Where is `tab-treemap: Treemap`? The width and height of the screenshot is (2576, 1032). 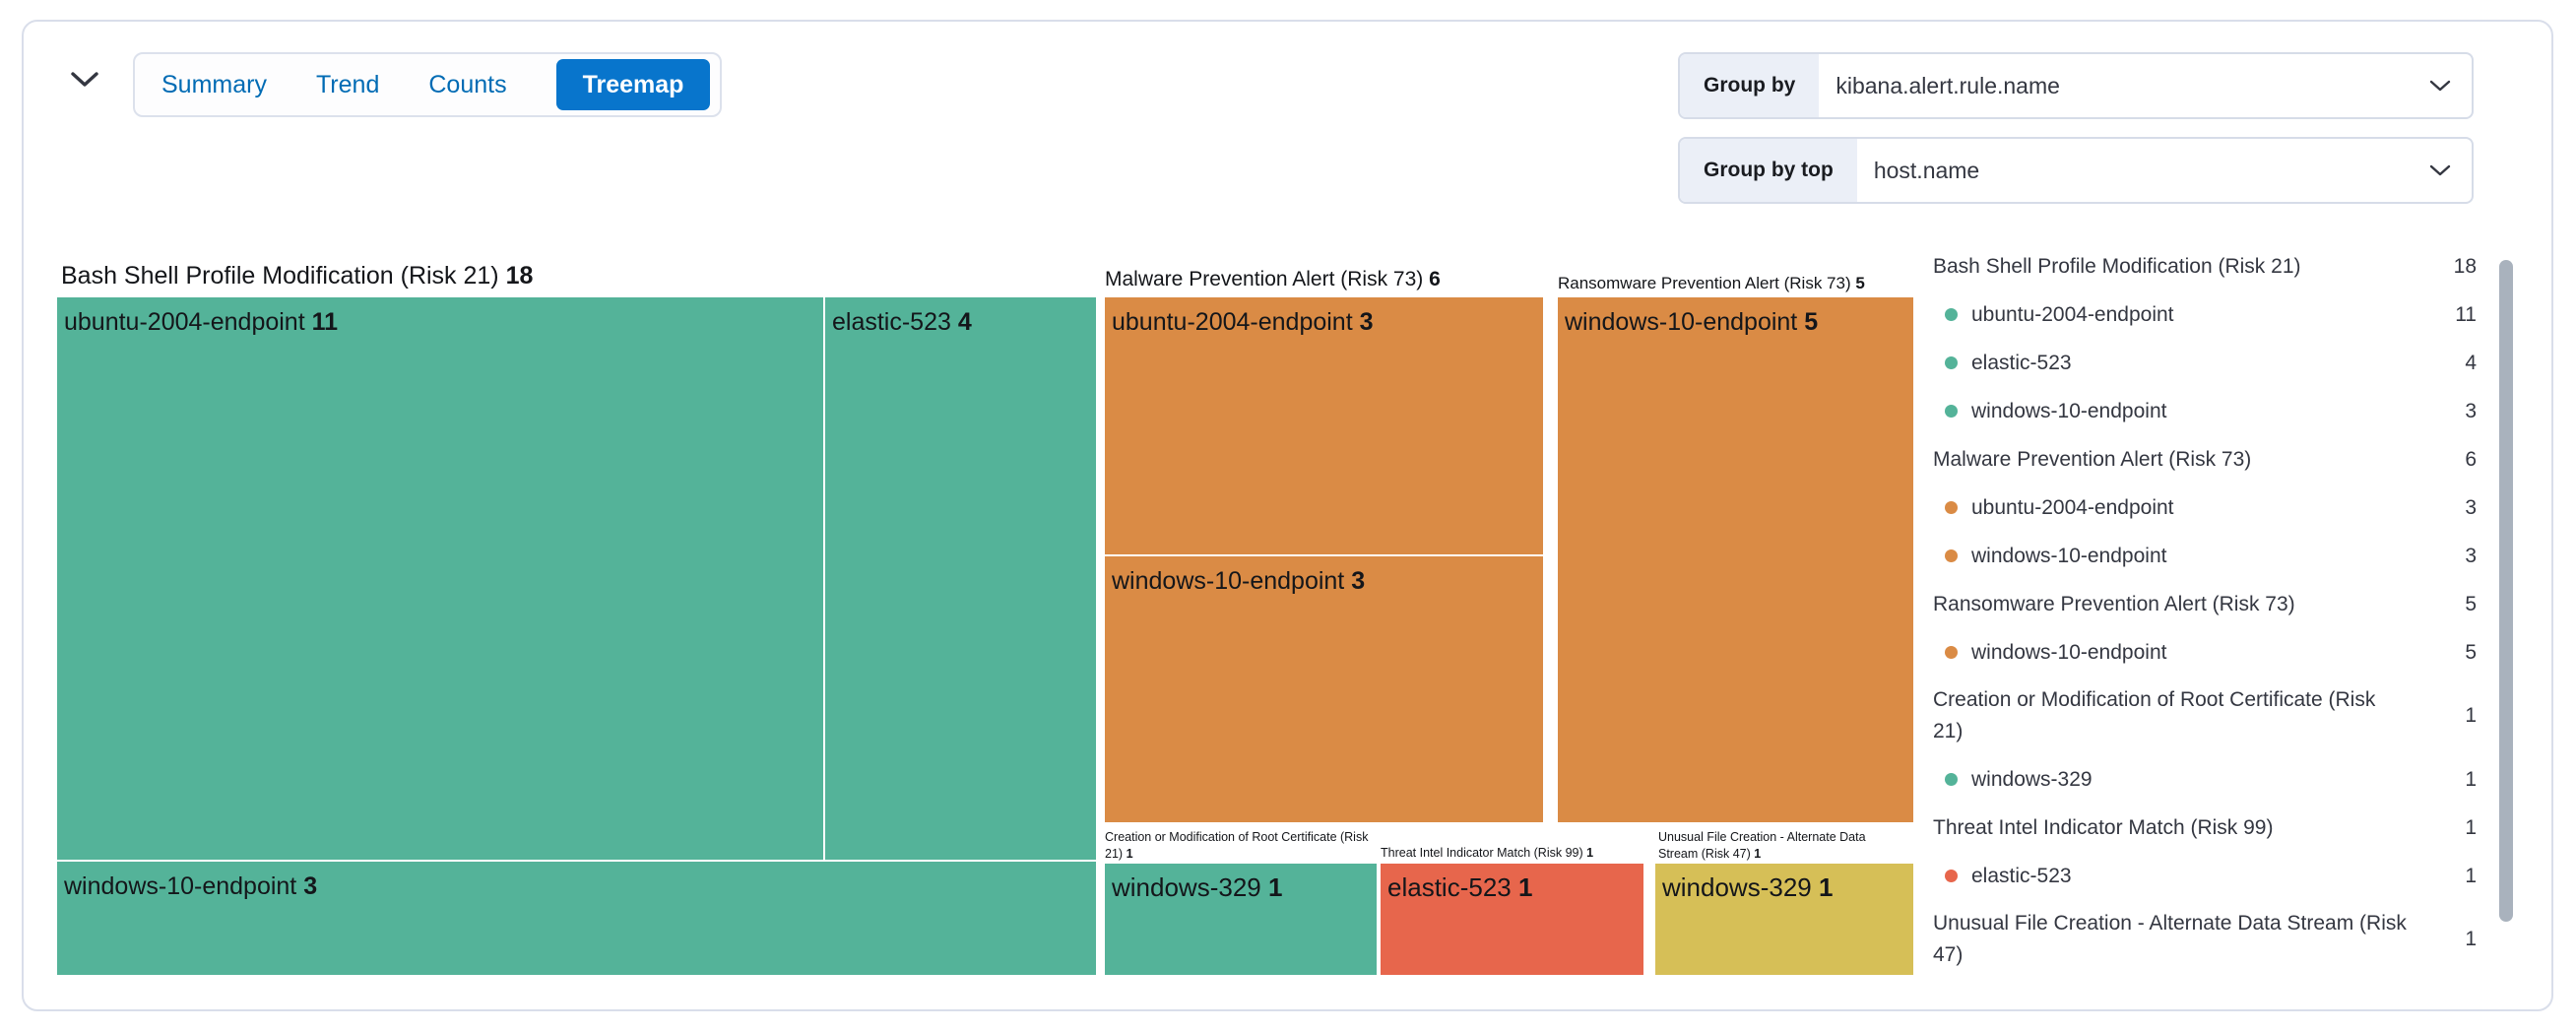
tab-treemap: Treemap is located at coordinates (633, 84).